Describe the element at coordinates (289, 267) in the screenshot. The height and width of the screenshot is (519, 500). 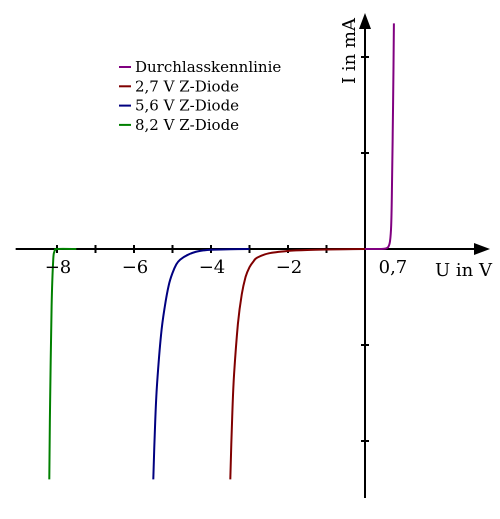
I see `x-tick-label: −2` at that location.